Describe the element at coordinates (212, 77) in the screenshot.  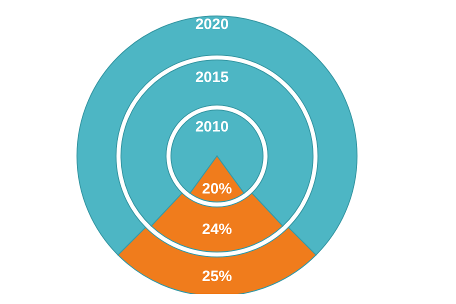
I see `slice-label: 2015` at that location.